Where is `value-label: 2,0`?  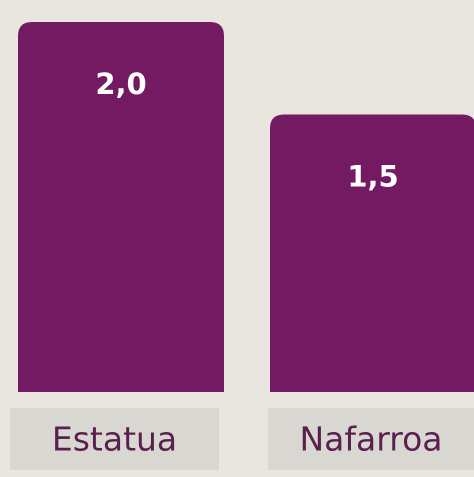 value-label: 2,0 is located at coordinates (120, 84).